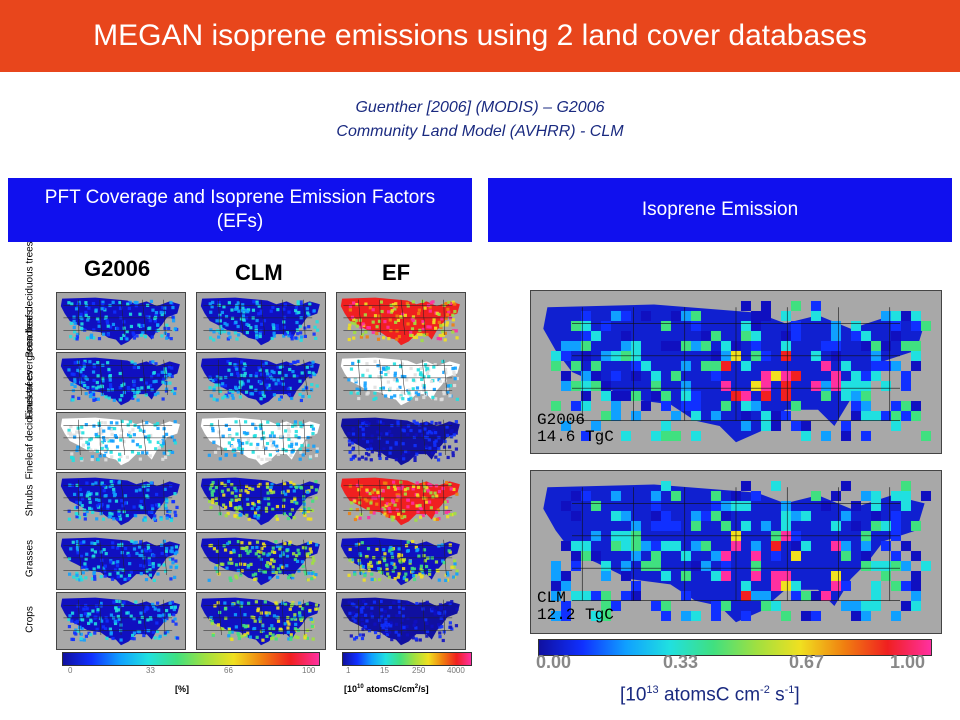  I want to click on emission-tick-1: 0.33, so click(681, 662).